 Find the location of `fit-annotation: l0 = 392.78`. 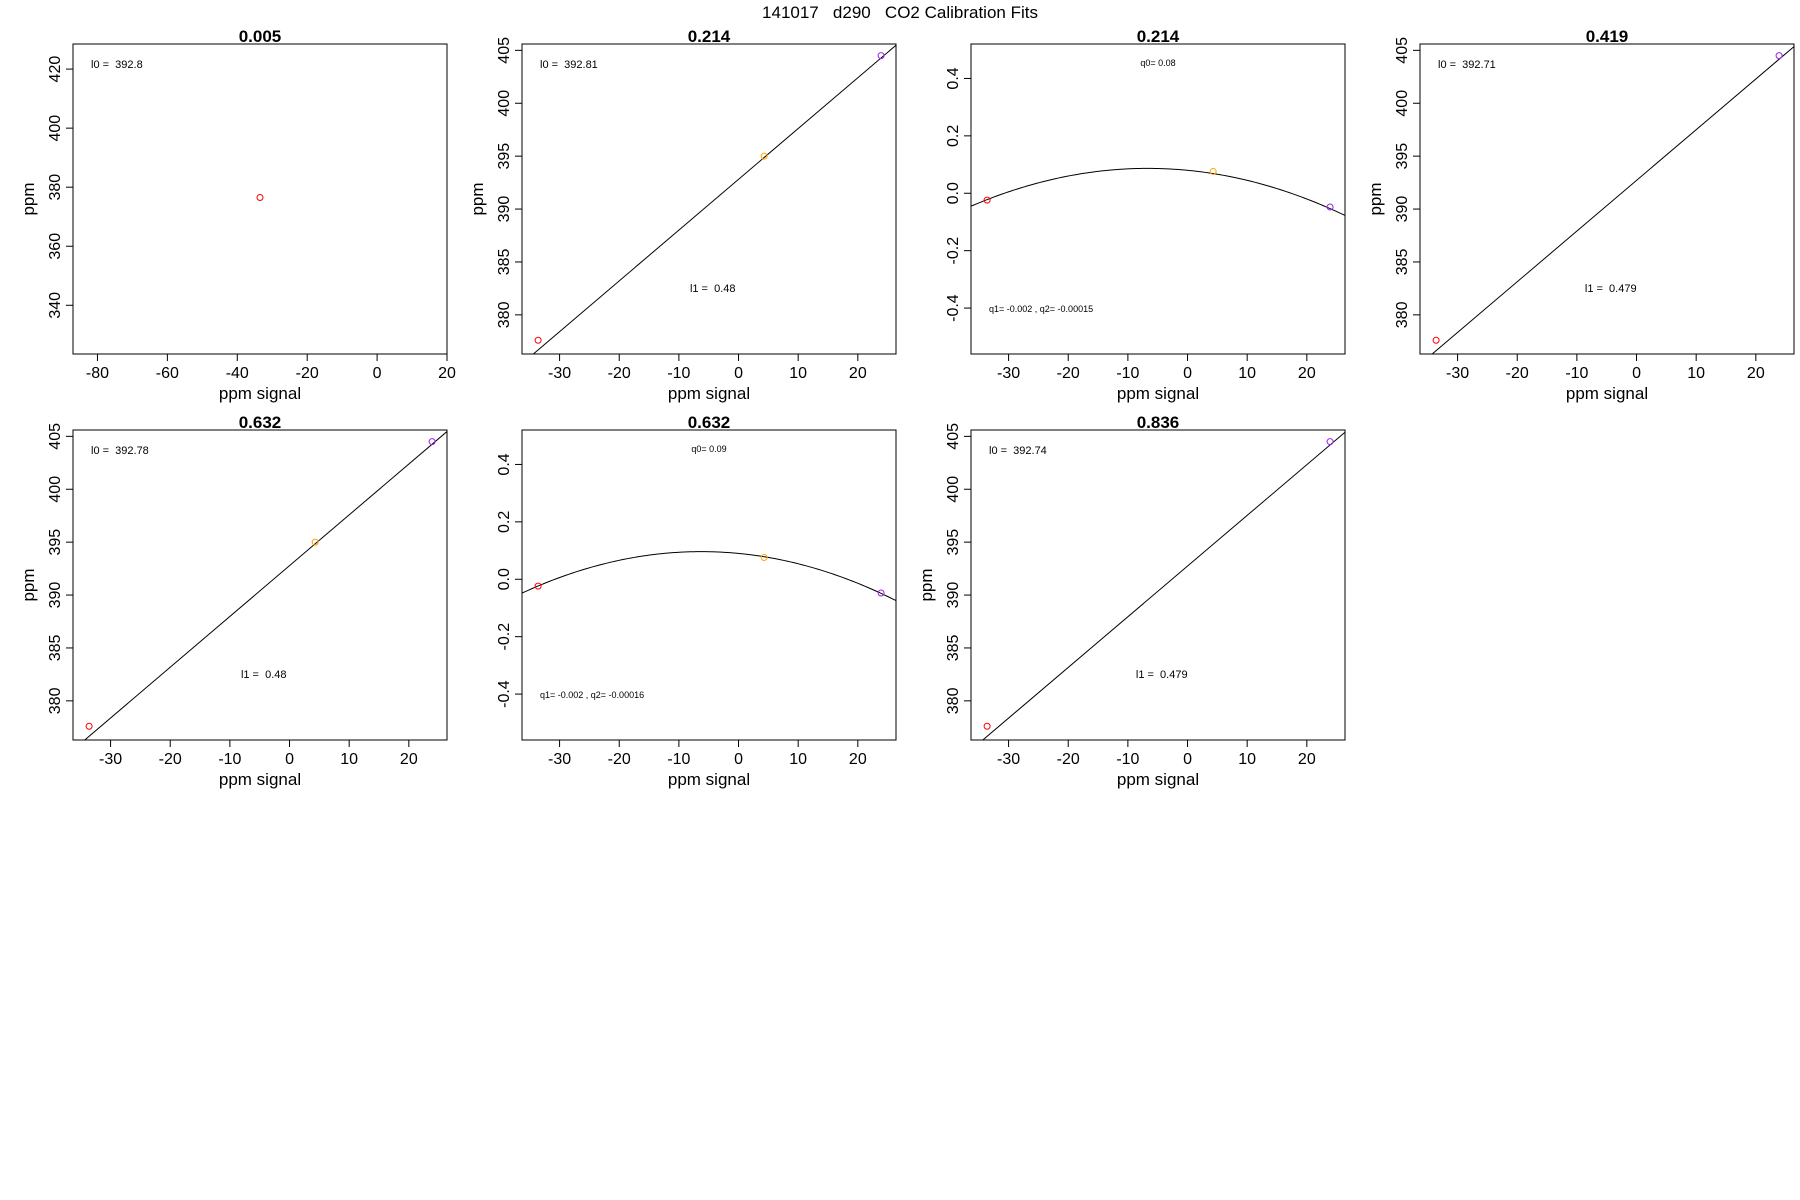

fit-annotation: l0 = 392.78 is located at coordinates (120, 451).